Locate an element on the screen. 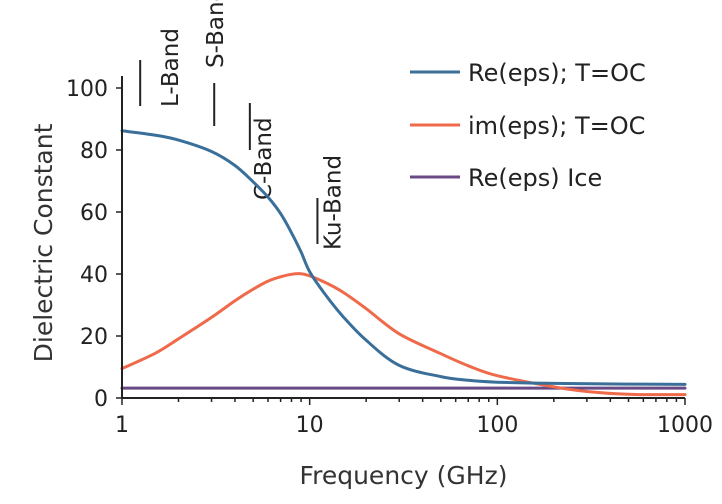 The image size is (722, 504). x-tick-label: 1000 is located at coordinates (685, 425).